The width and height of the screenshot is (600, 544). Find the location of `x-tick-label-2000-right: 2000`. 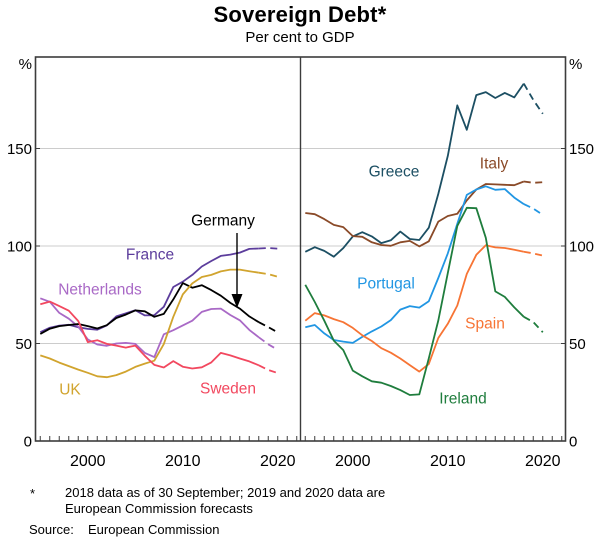

x-tick-label-2000-right: 2000 is located at coordinates (353, 461).